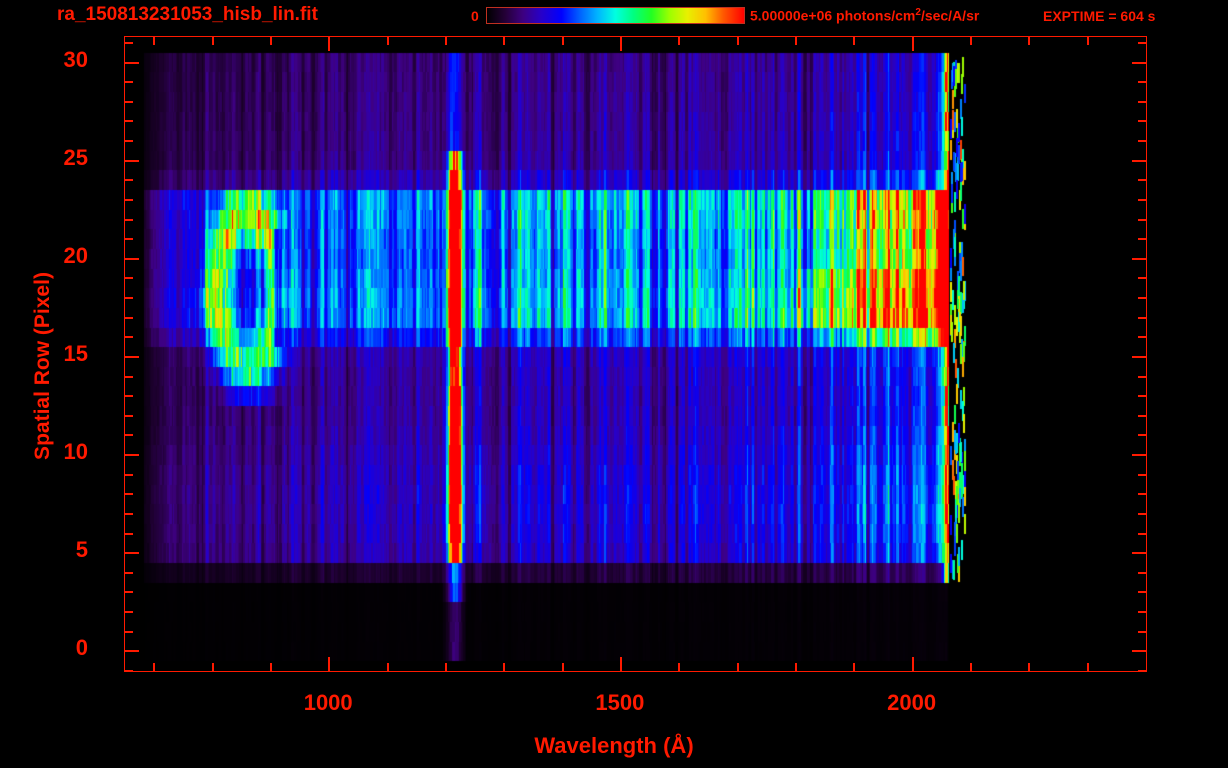 Image resolution: width=1228 pixels, height=768 pixels. I want to click on y-tick-label: 0, so click(81, 648).